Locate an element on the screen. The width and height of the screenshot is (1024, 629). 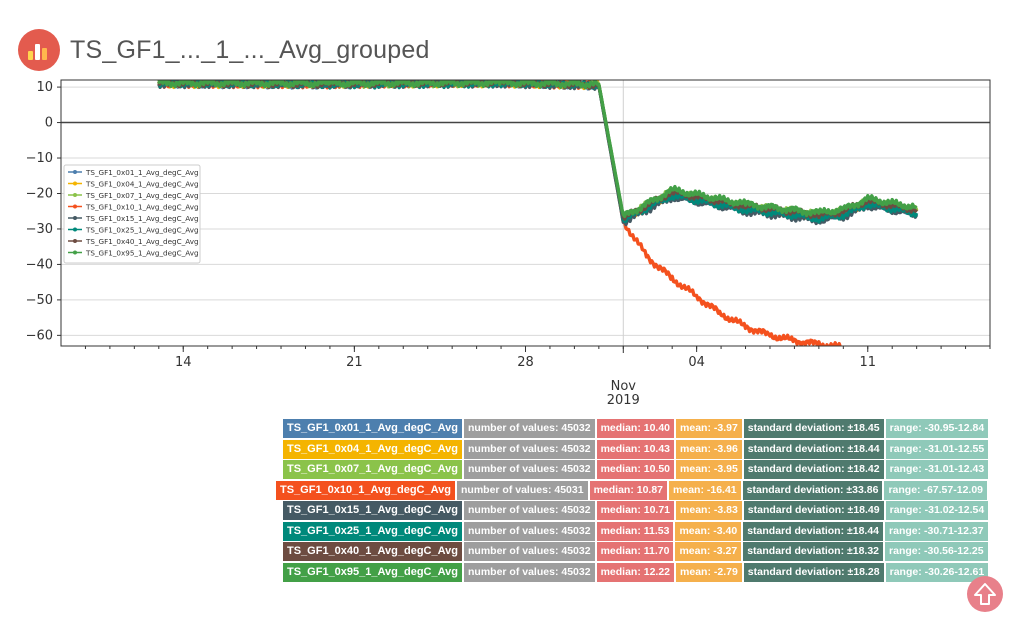
median-badge: median: 10.50 is located at coordinates (635, 469).